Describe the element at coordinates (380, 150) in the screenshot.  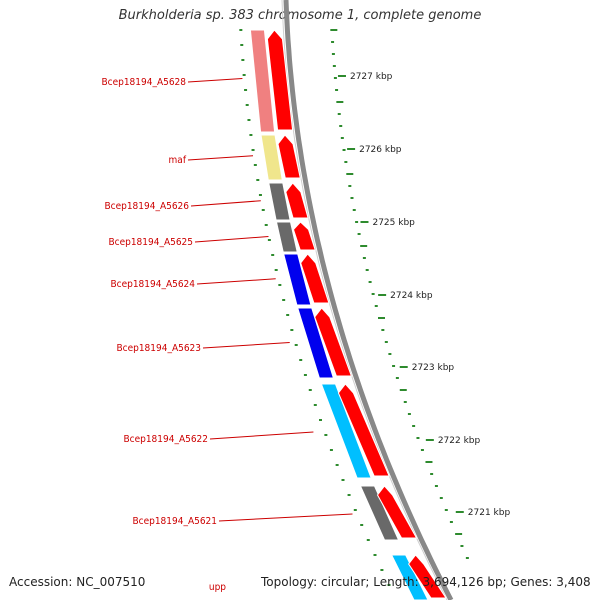
I see `kbp-label: 2726 kbp` at that location.